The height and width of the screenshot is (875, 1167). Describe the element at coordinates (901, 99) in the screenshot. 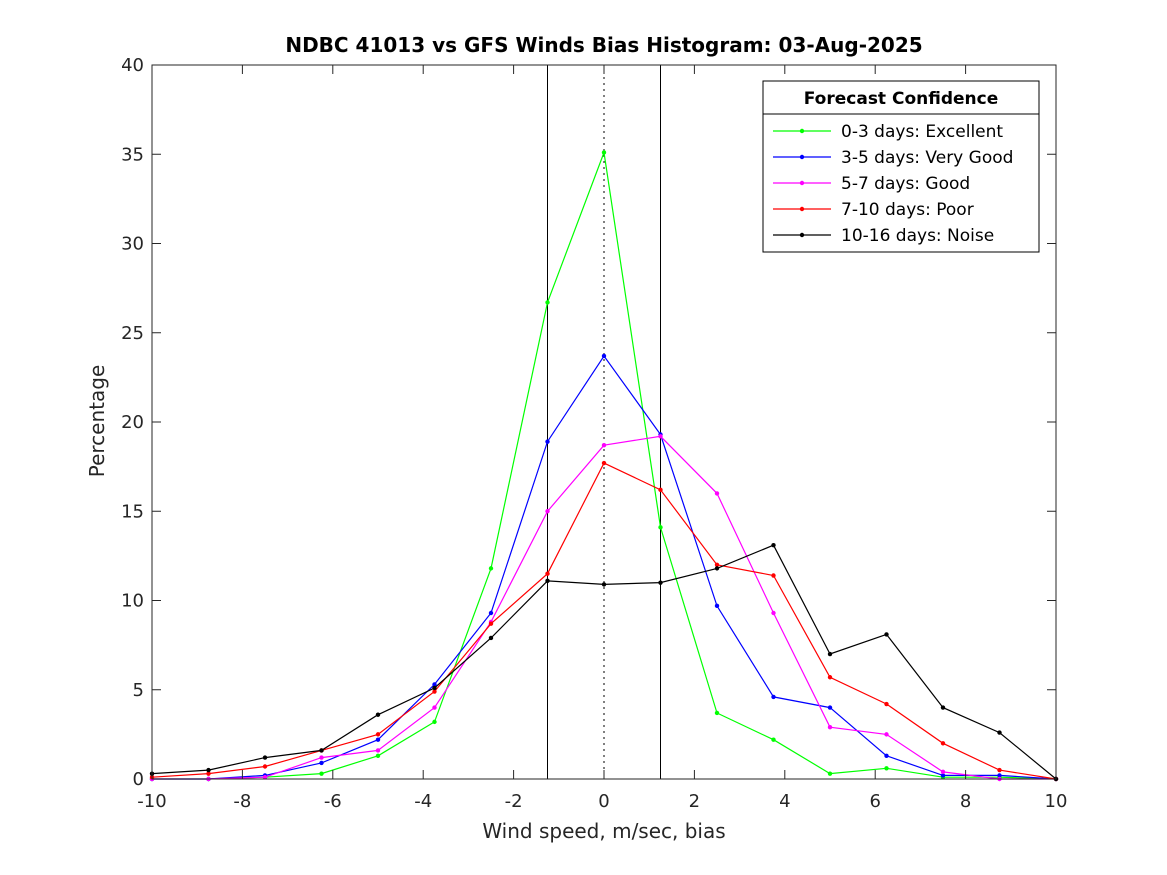

I see `legend-title: Forecast Confidence` at that location.